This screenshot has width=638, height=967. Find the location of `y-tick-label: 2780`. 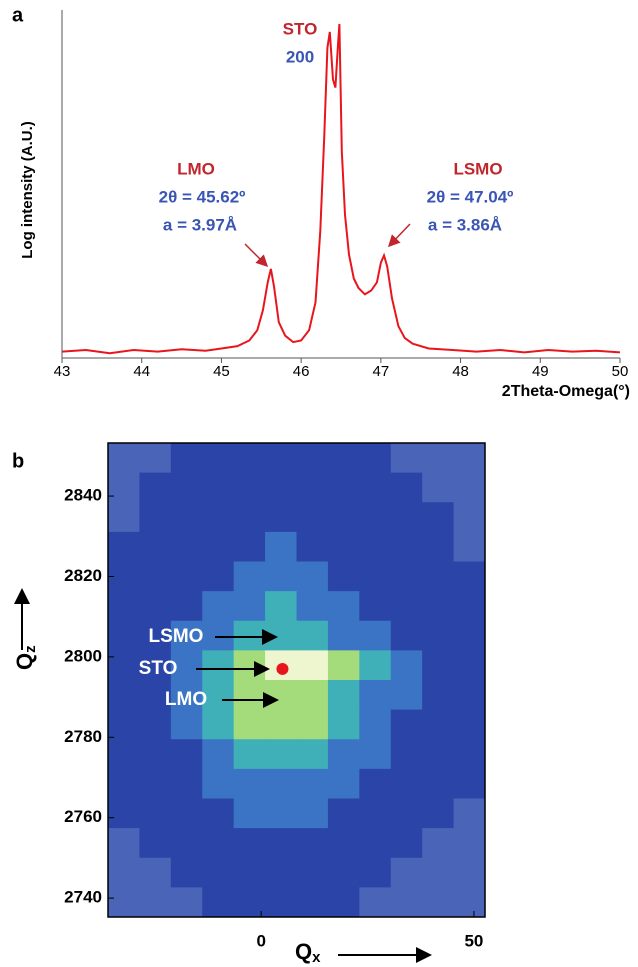

y-tick-label: 2780 is located at coordinates (83, 736).